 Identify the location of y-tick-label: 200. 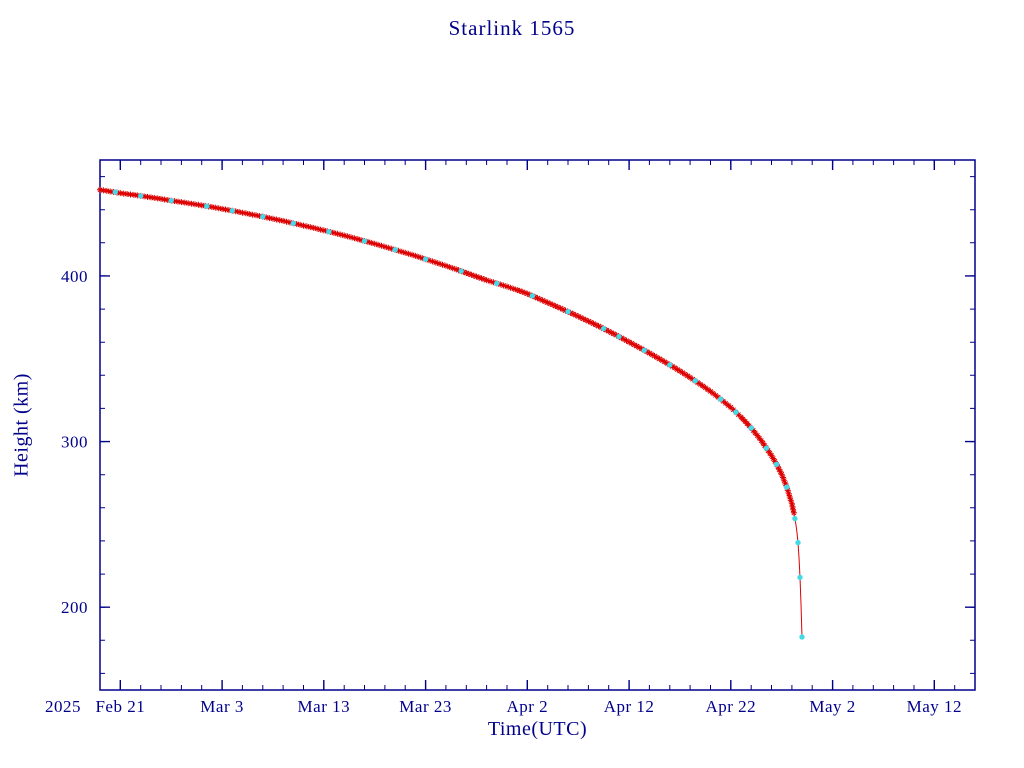
(74, 607).